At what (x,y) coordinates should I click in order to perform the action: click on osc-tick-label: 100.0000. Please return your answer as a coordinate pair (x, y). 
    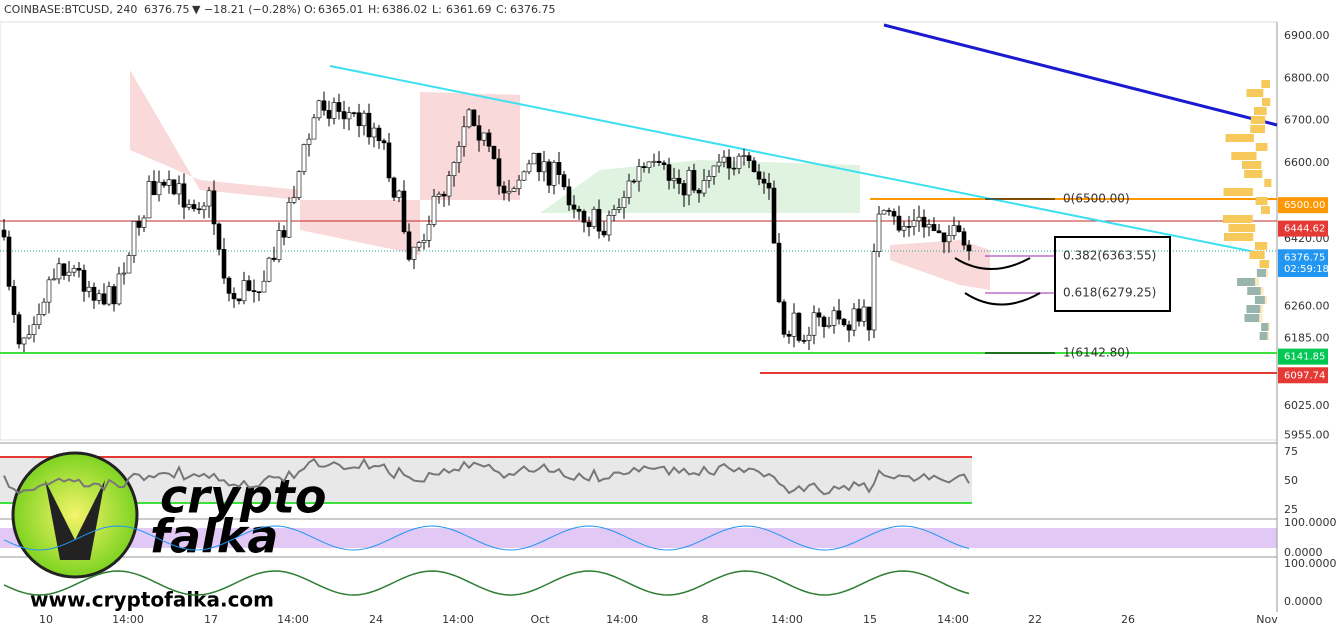
    Looking at the image, I should click on (1310, 563).